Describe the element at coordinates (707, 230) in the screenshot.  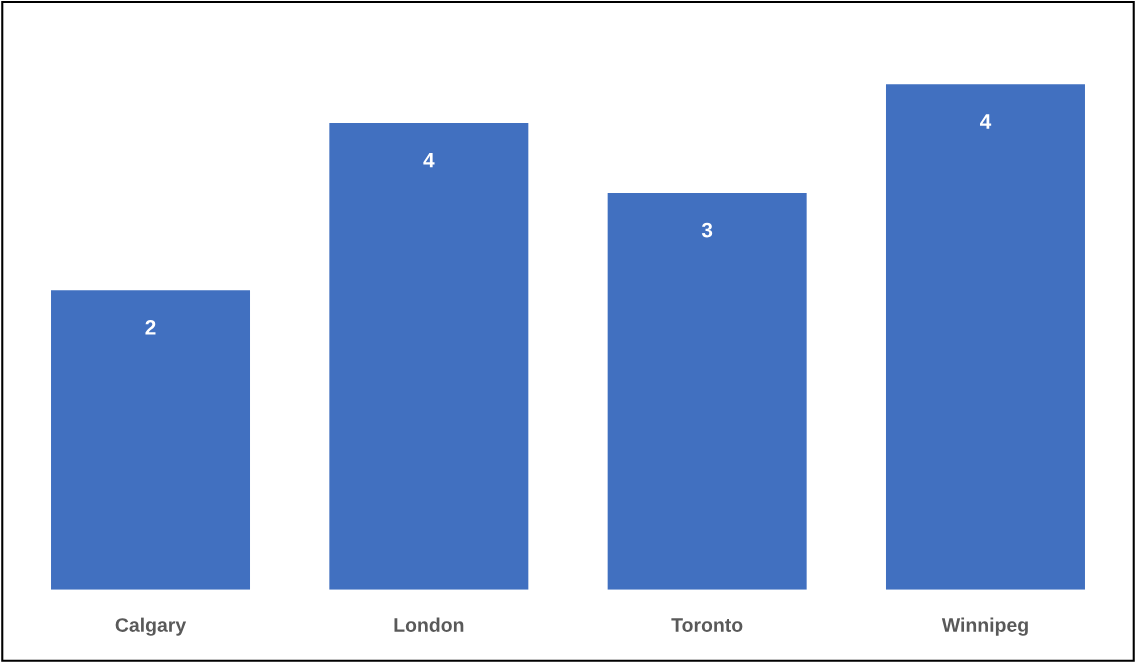
I see `data-label: 3` at that location.